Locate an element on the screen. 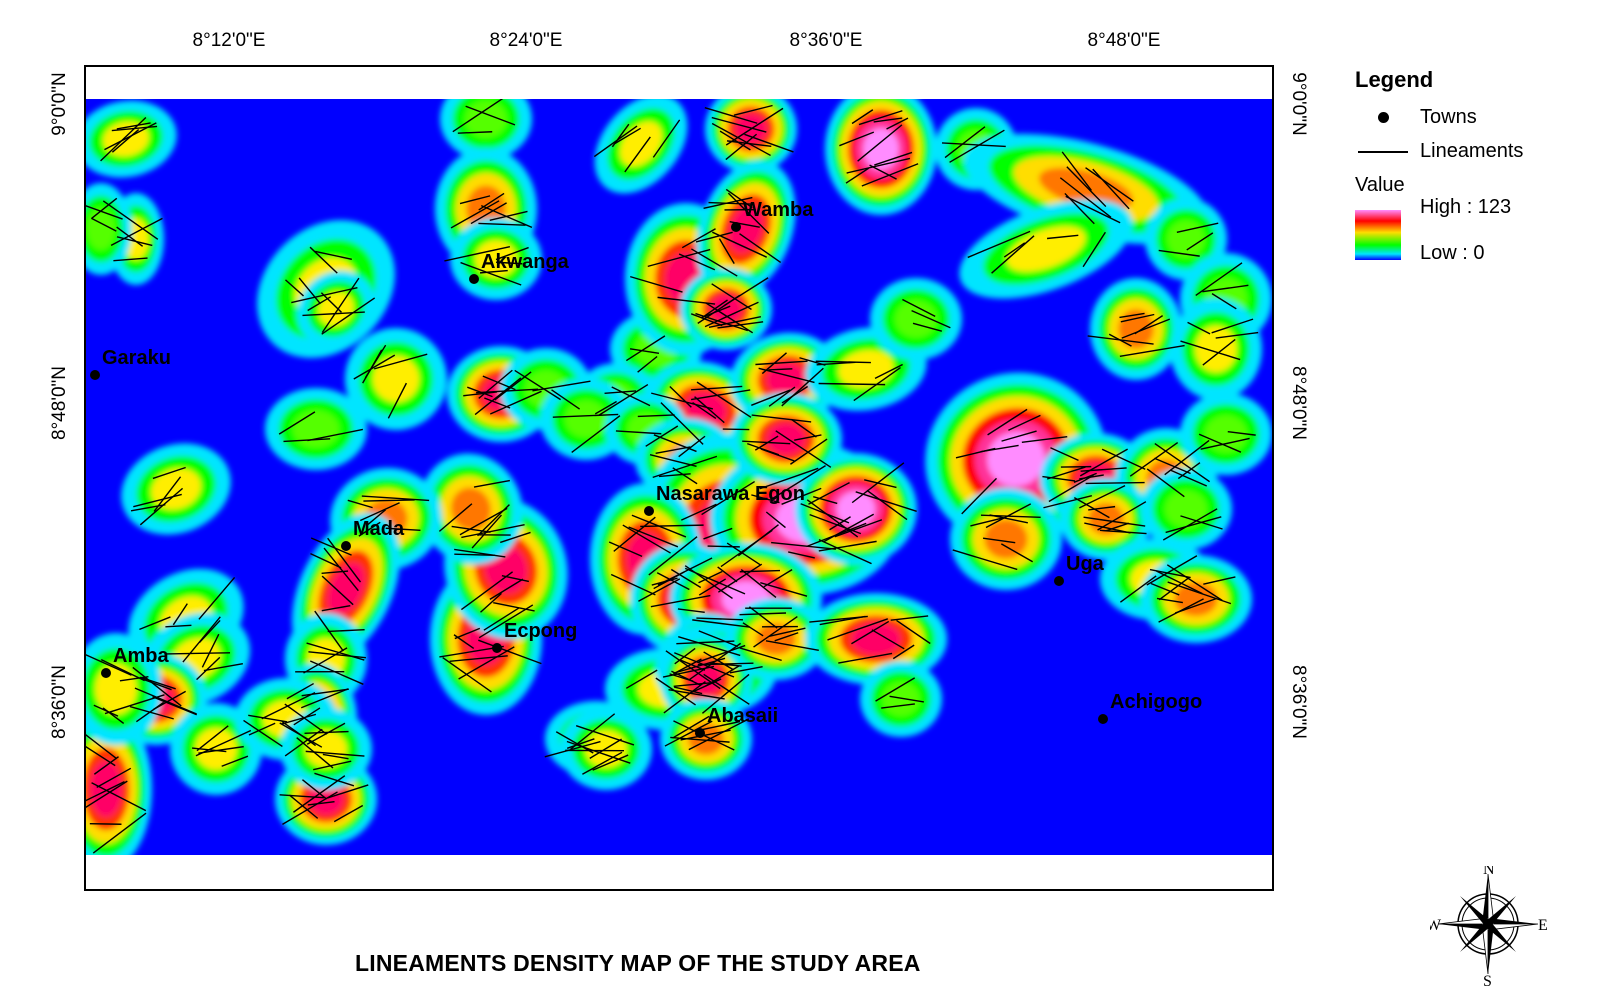 This screenshot has height=1007, width=1600. town-label: Garaku is located at coordinates (136, 358).